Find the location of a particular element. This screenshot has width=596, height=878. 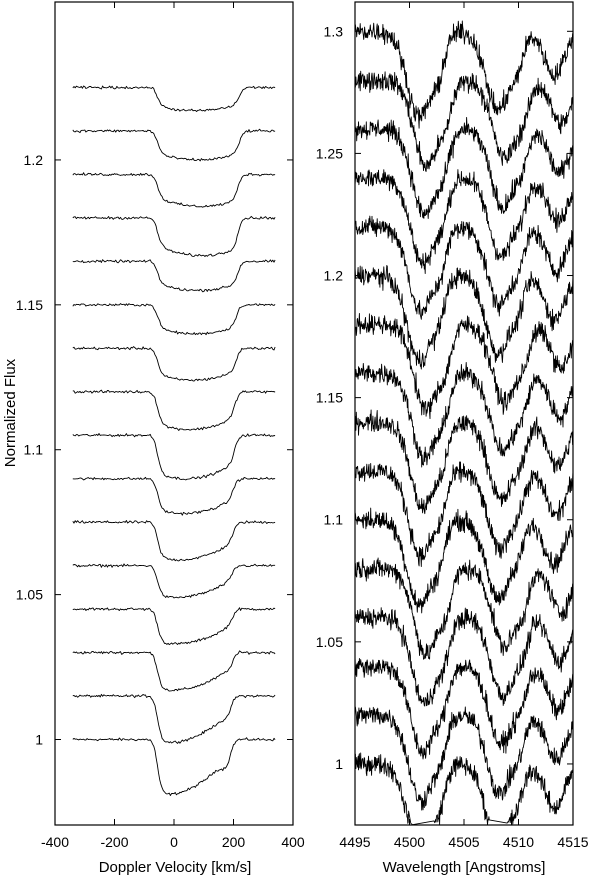

left-x-tick-label: 400 is located at coordinates (293, 842).